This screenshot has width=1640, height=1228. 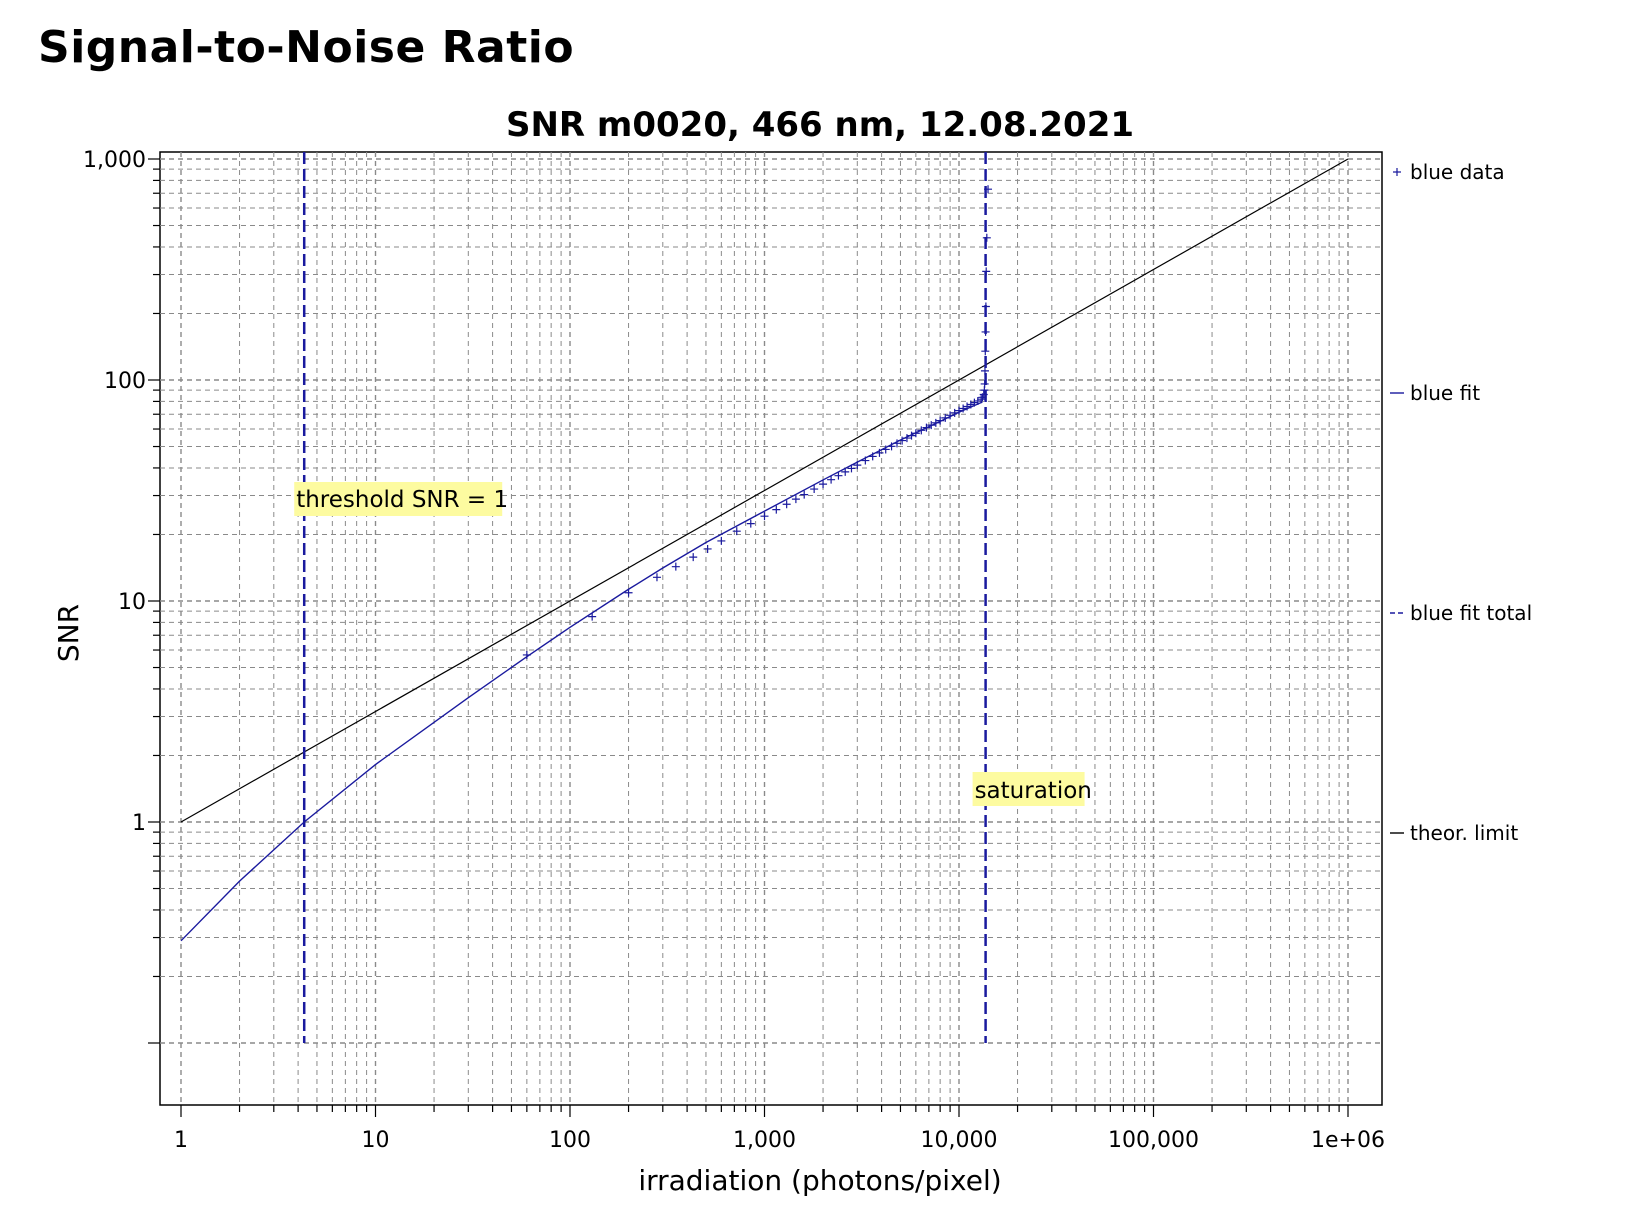 What do you see at coordinates (1471, 613) in the screenshot?
I see `legend-label: blue fit total` at bounding box center [1471, 613].